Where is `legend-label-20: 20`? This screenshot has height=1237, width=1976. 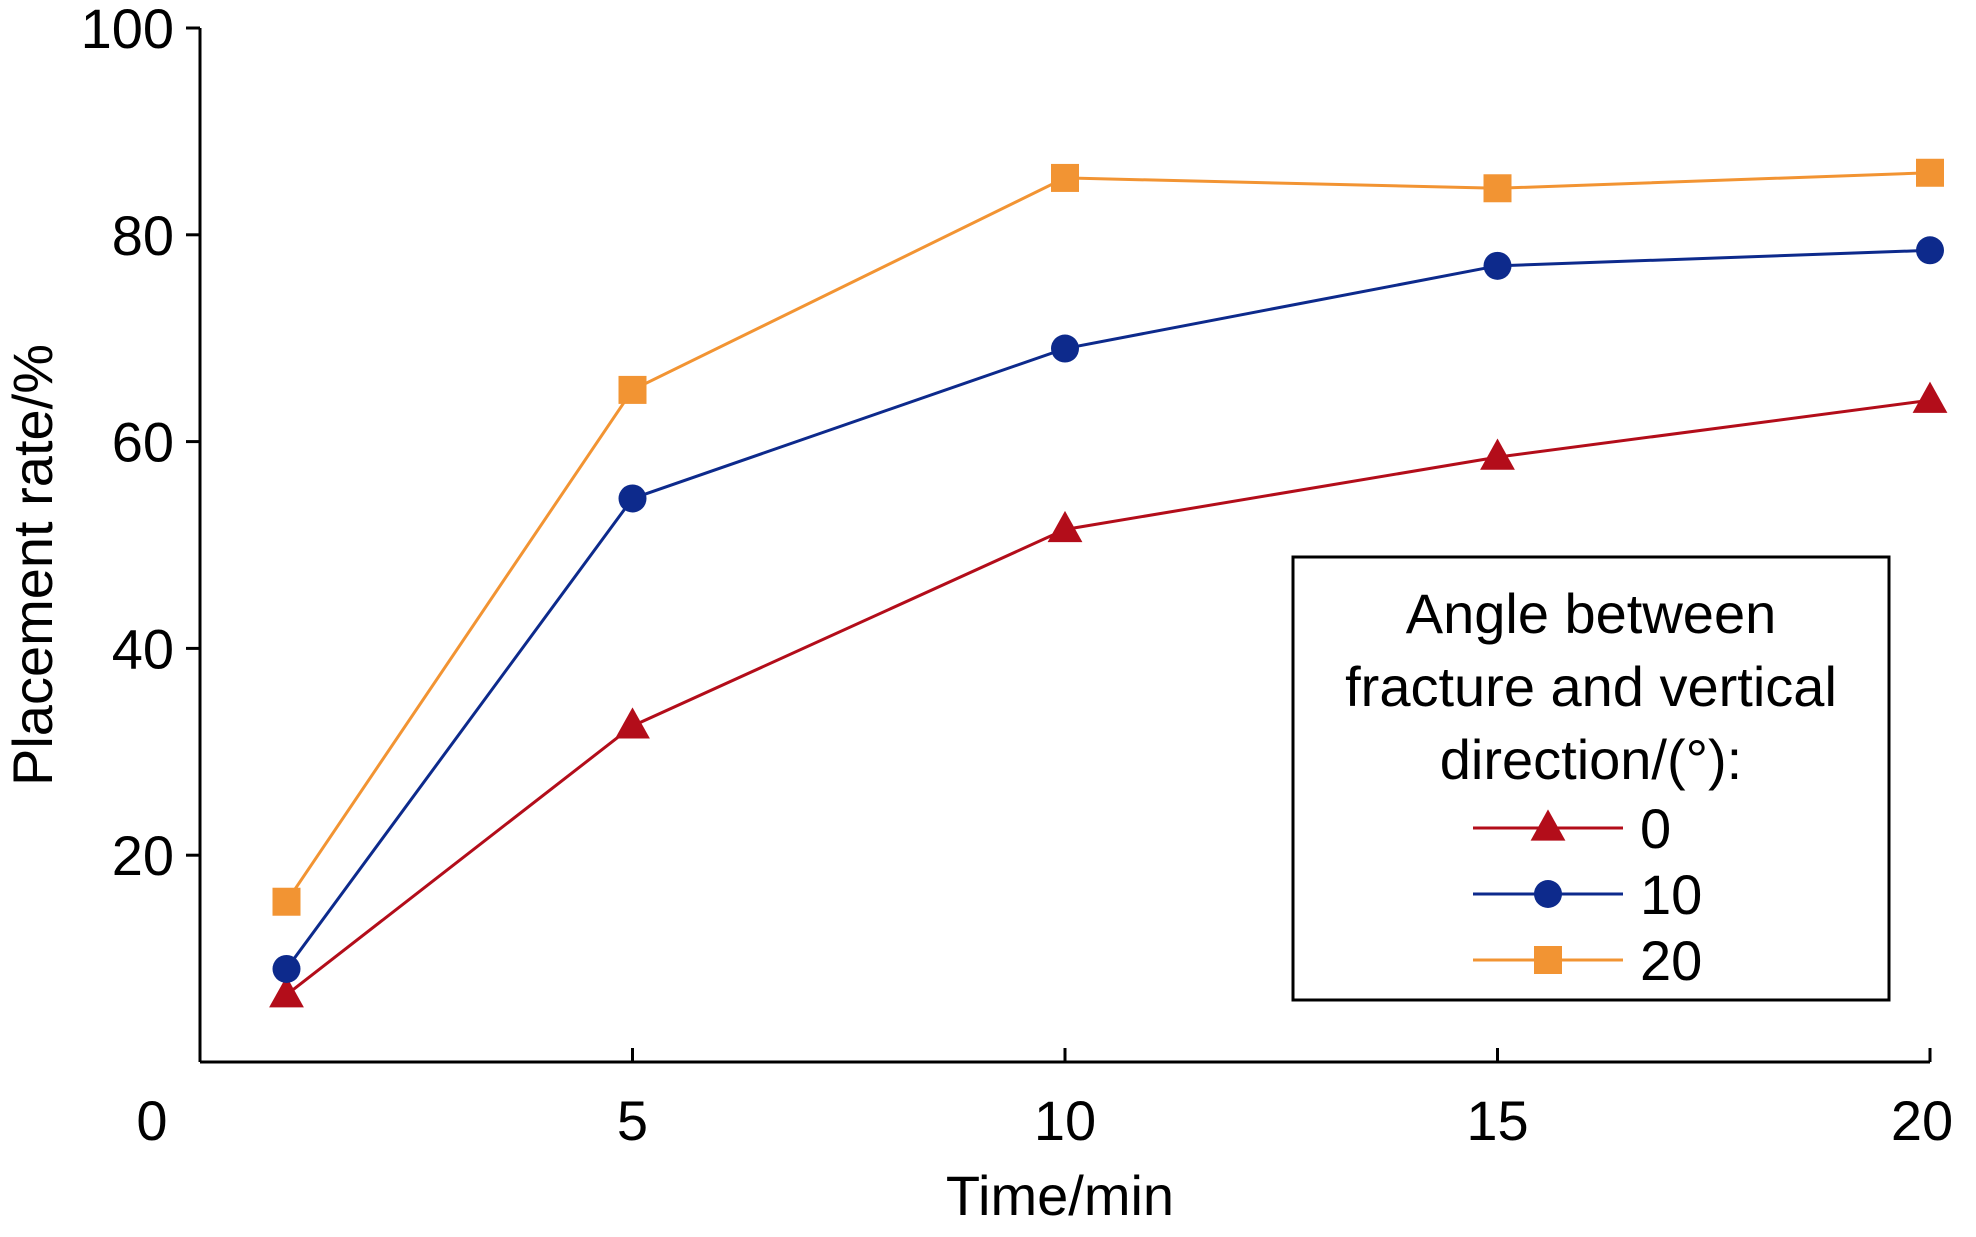 legend-label-20: 20 is located at coordinates (1671, 960).